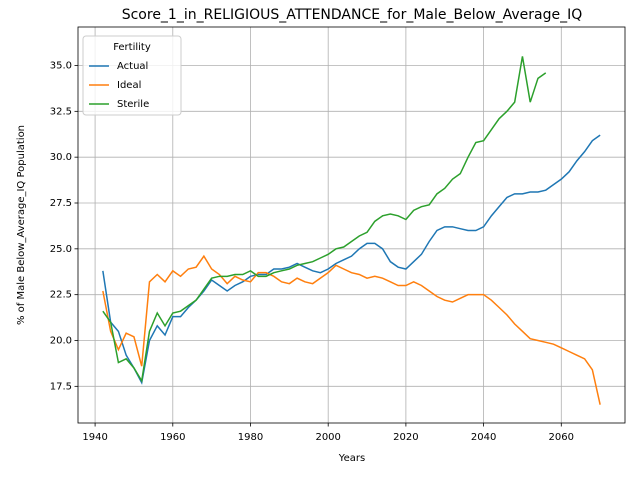 The height and width of the screenshot is (480, 640). I want to click on y-tick-label: 25.0, so click(61, 249).